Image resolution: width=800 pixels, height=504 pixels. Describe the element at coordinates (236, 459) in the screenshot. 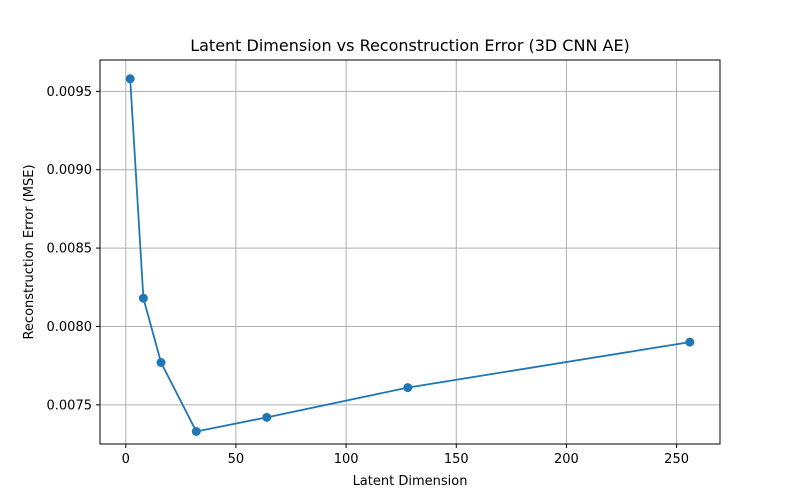

I see `x-tick-label: 50` at that location.